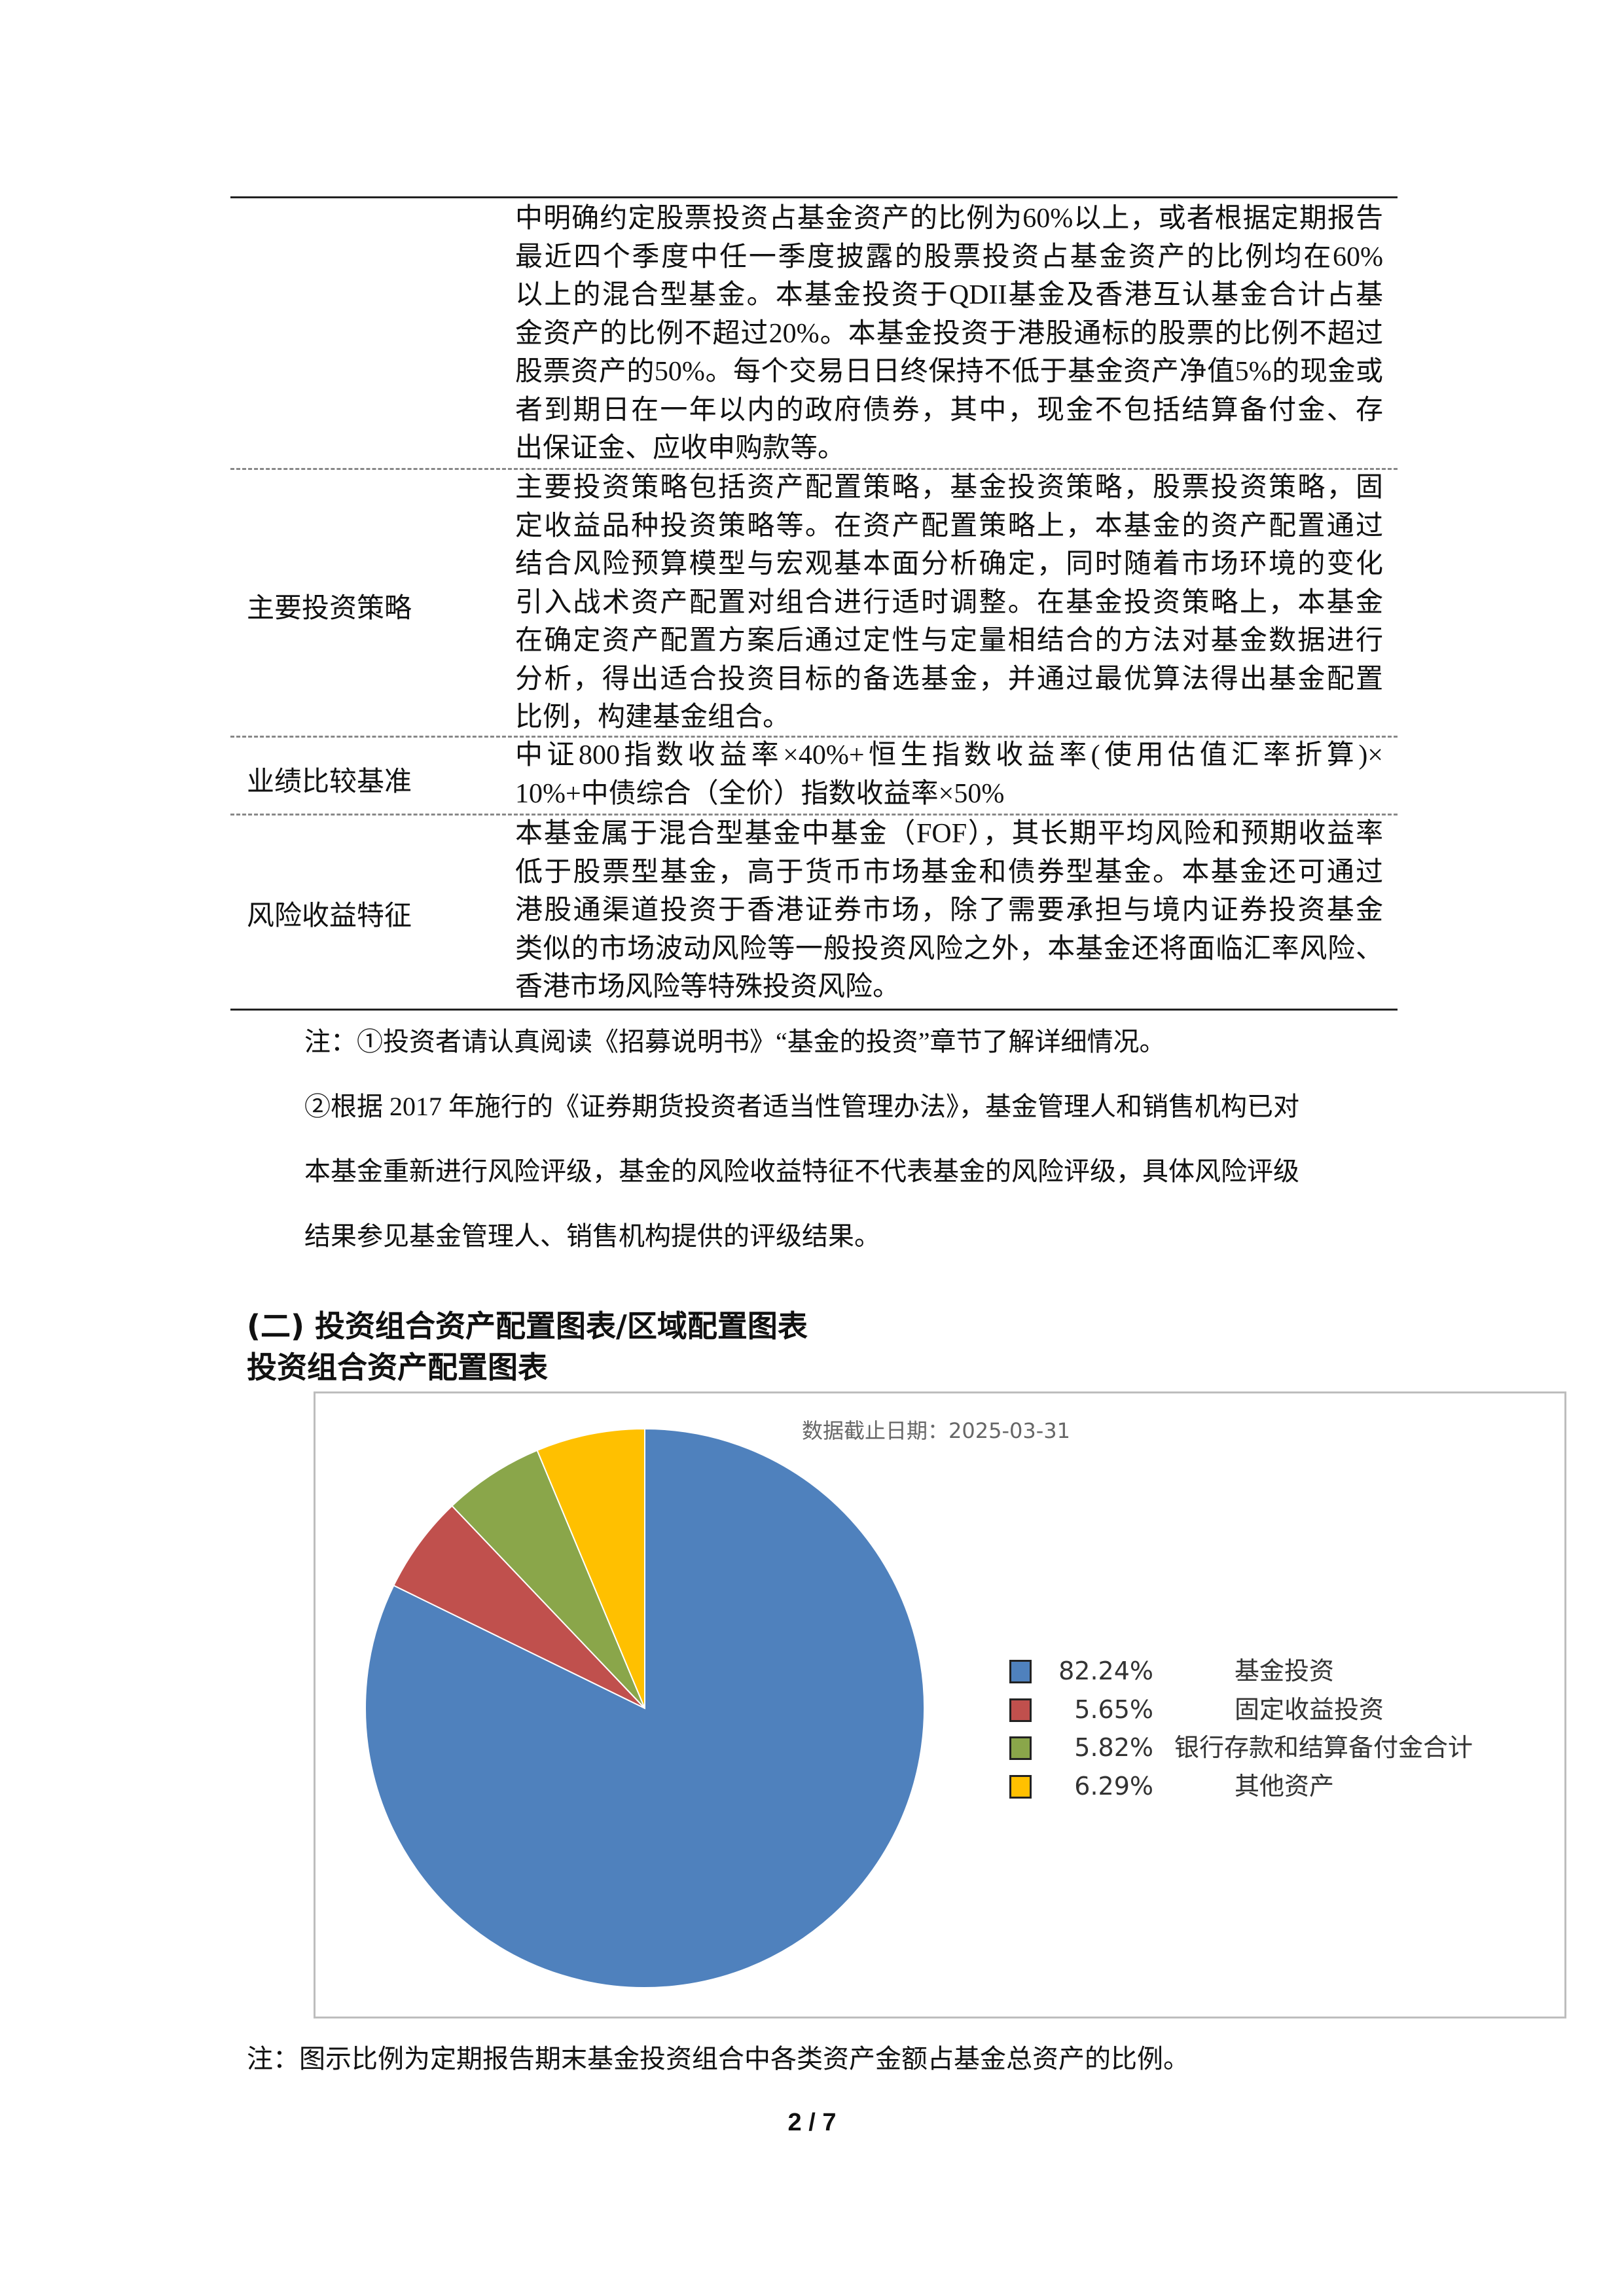 The image size is (1624, 2296). Describe the element at coordinates (1323, 1747) in the screenshot. I see `legend-label: 银行存款和结算备付金合计` at that location.